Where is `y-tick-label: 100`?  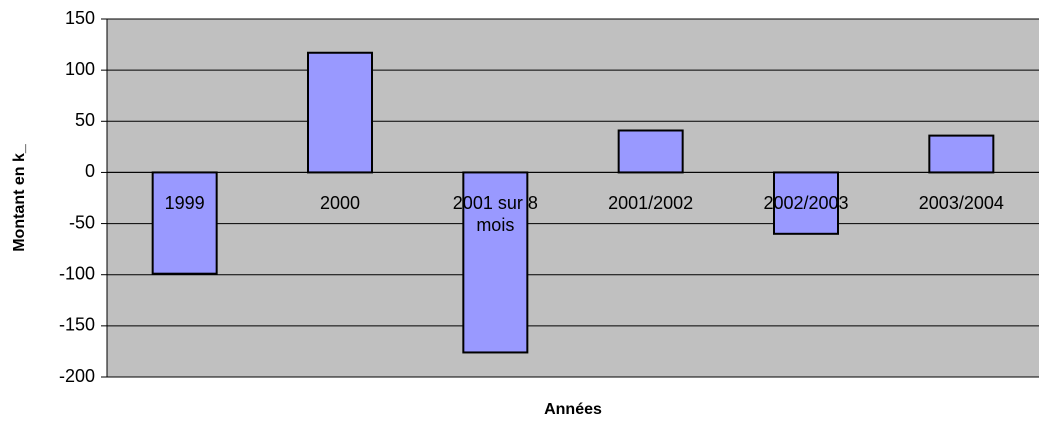 y-tick-label: 100 is located at coordinates (80, 69).